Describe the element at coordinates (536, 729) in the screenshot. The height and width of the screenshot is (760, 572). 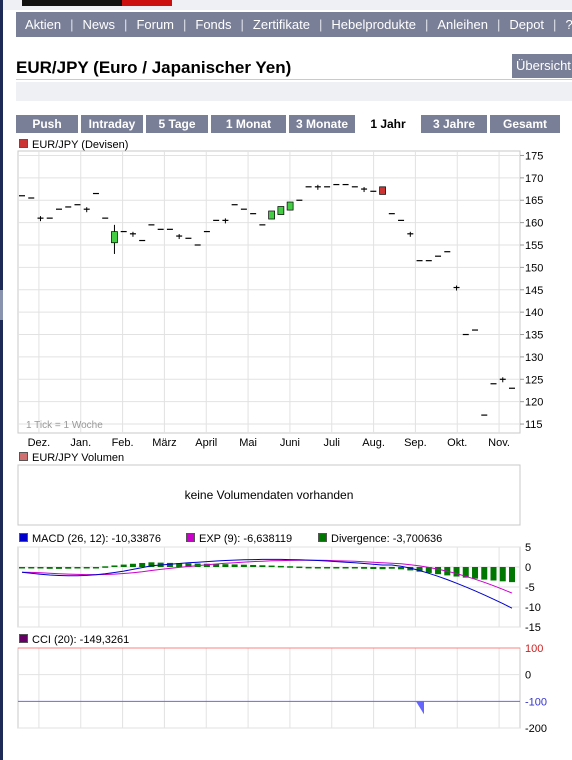
I see `cci-tick-label: -200` at that location.